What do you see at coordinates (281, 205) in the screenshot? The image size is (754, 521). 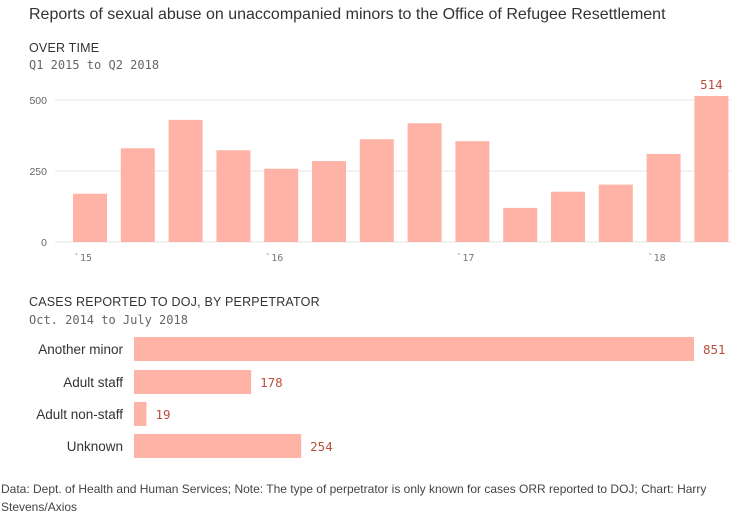 I see `bar-q1-2016` at bounding box center [281, 205].